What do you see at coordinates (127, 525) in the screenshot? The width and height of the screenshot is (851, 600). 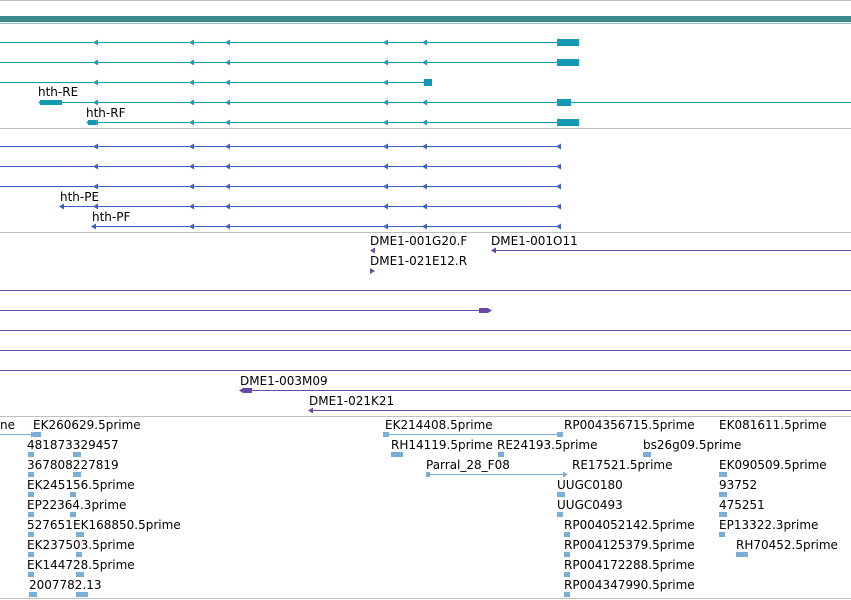 I see `est-label: EK168850.5prime` at bounding box center [127, 525].